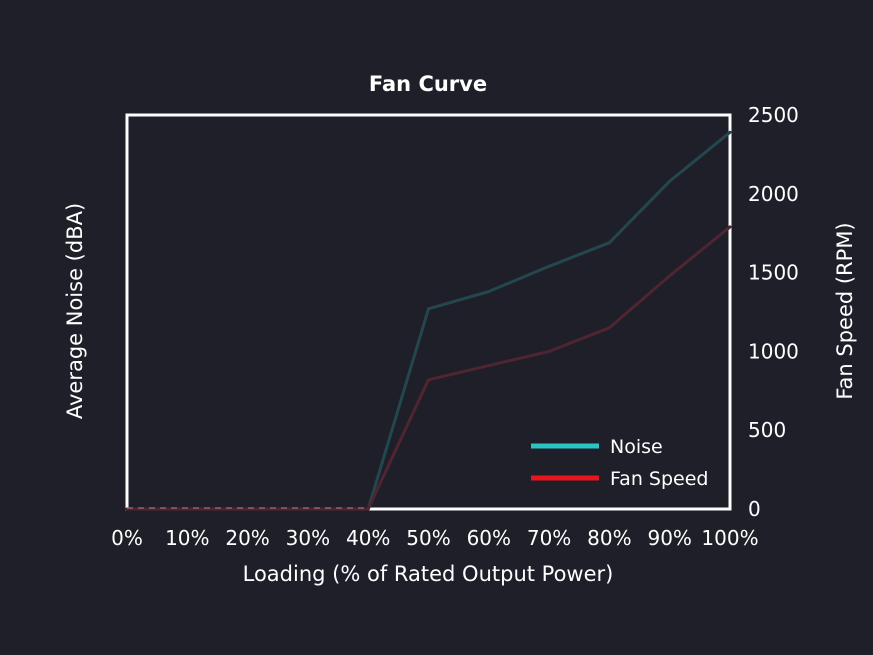 The image size is (873, 655). I want to click on x-tick-label: 70%, so click(549, 538).